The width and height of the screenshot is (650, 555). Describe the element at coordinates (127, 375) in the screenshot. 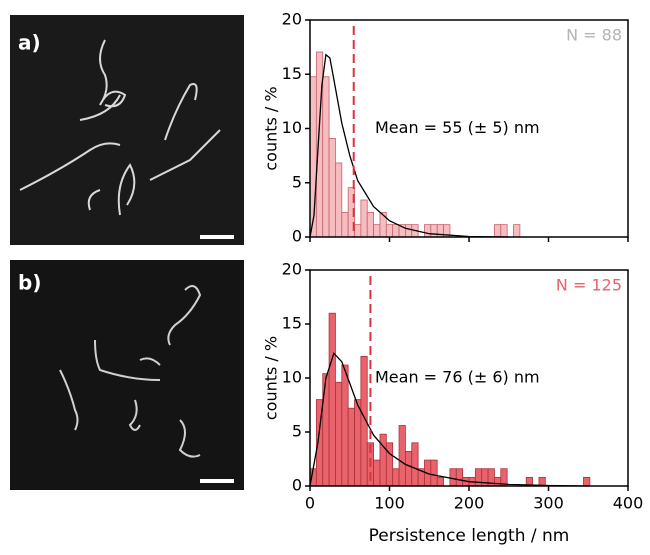

I see `afm-image-b: b)` at that location.